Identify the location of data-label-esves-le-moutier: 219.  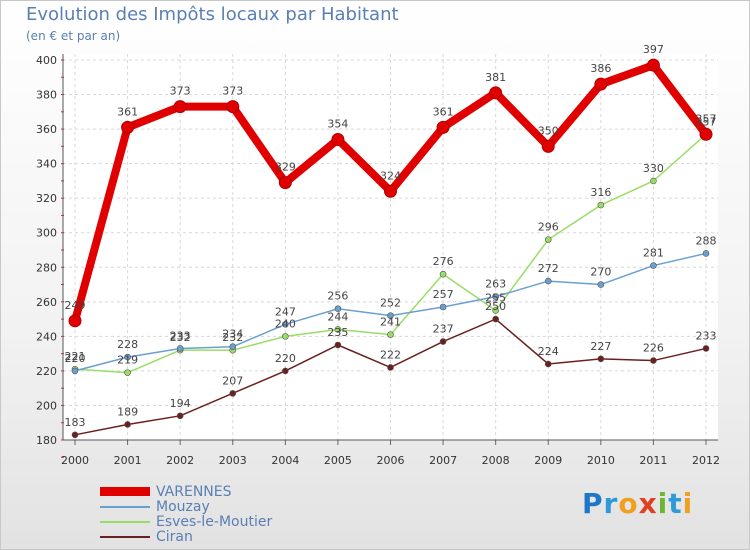
(127, 360).